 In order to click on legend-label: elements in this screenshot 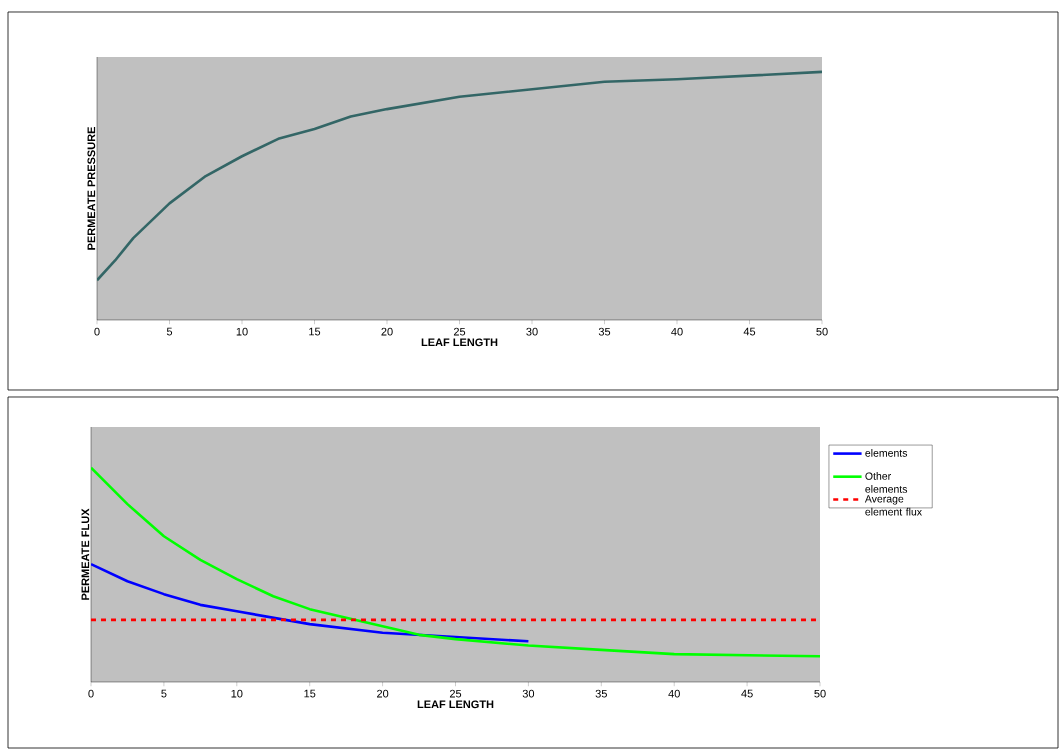, I will do `click(886, 453)`.